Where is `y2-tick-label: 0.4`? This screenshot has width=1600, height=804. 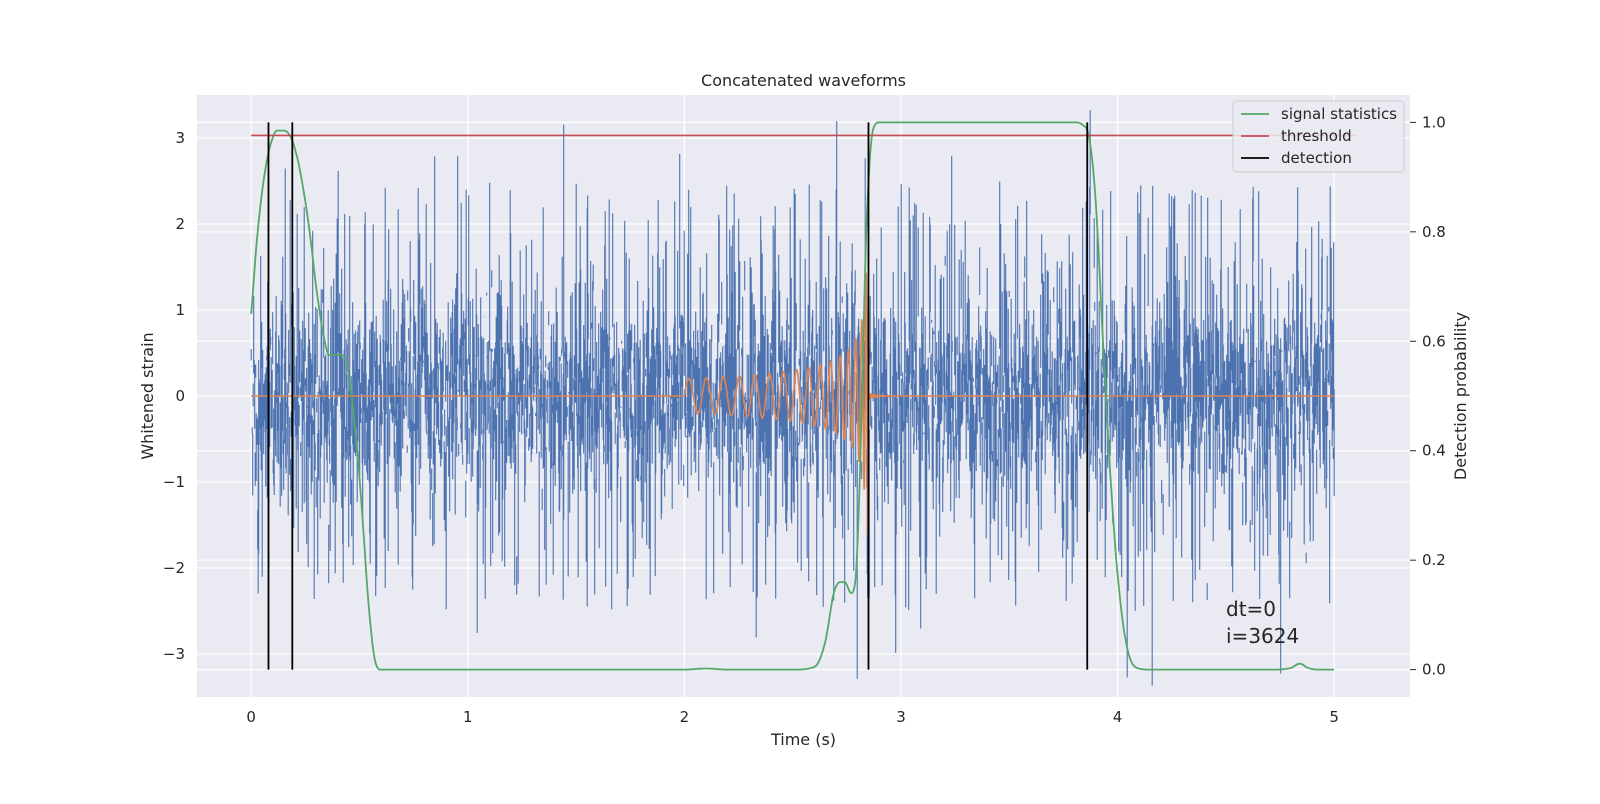 y2-tick-label: 0.4 is located at coordinates (1434, 451).